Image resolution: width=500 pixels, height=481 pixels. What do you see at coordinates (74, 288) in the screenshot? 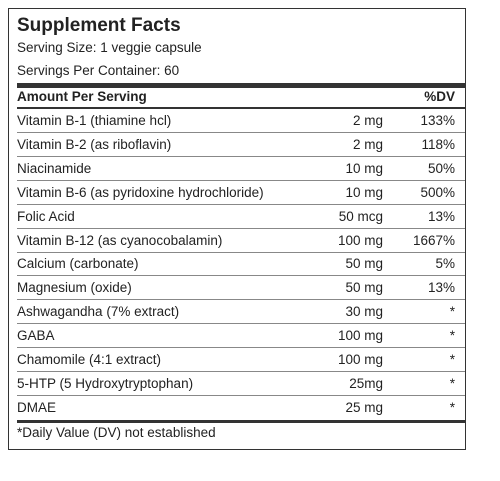
I see `nutrient-name: Magnesium (oxide)` at bounding box center [74, 288].